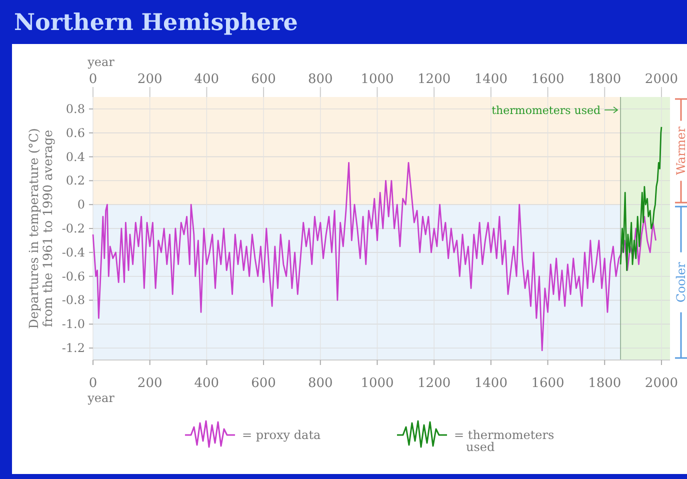 The width and height of the screenshot is (687, 479). Describe the element at coordinates (81, 205) in the screenshot. I see `y-tick-label: 0` at that location.